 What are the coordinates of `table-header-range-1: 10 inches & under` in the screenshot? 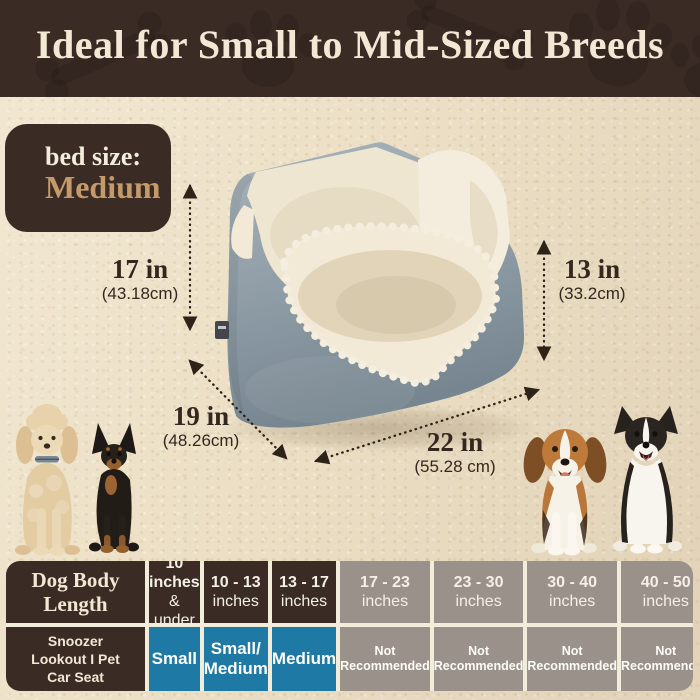 It's located at (174, 595).